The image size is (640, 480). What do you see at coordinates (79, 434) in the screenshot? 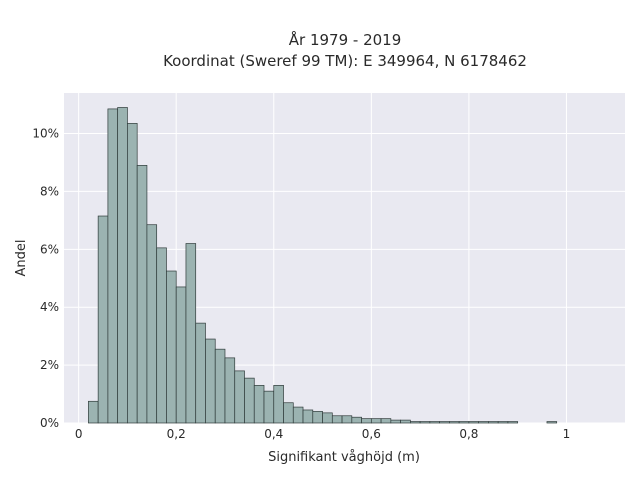
I see `x-tick-label: 0` at bounding box center [79, 434].